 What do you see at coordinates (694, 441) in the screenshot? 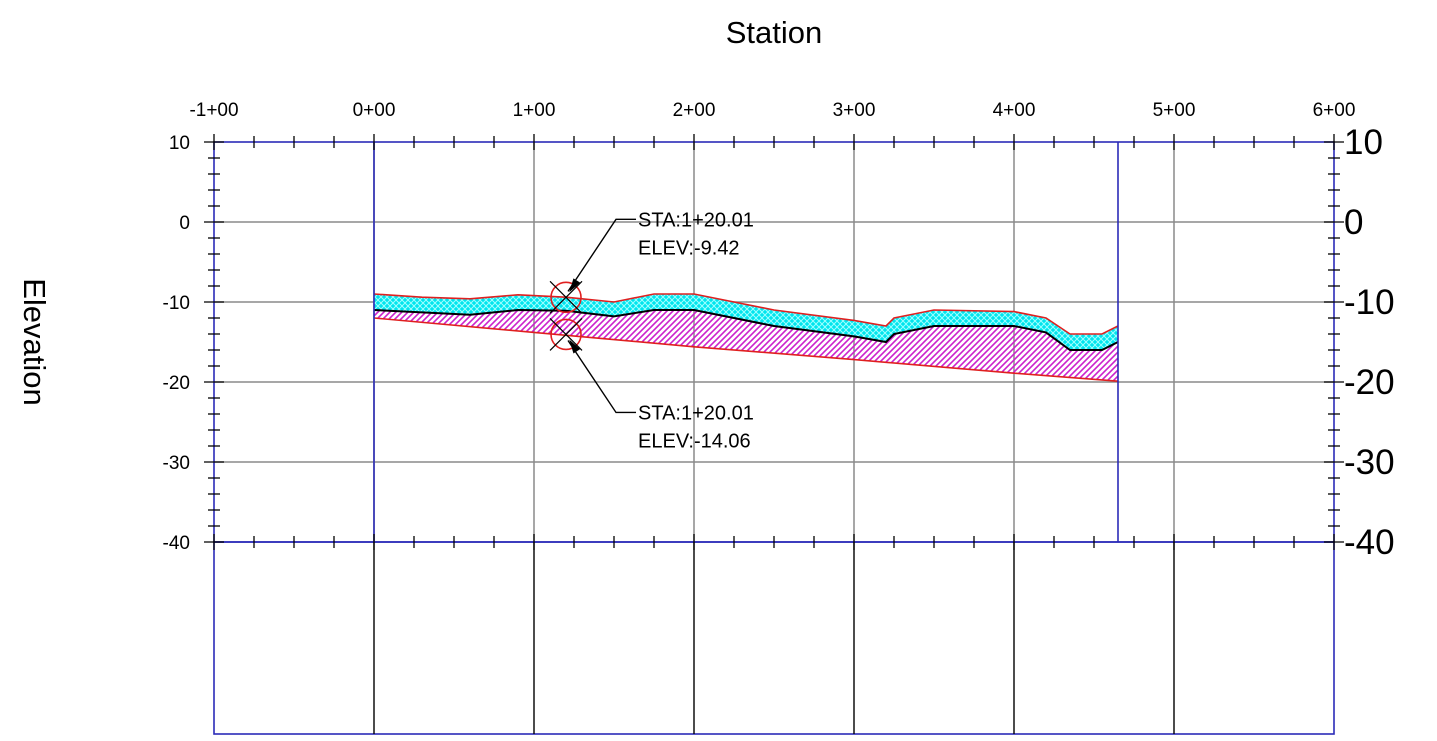
I see `marker-elevation-label: ELEV:-14.06` at bounding box center [694, 441].